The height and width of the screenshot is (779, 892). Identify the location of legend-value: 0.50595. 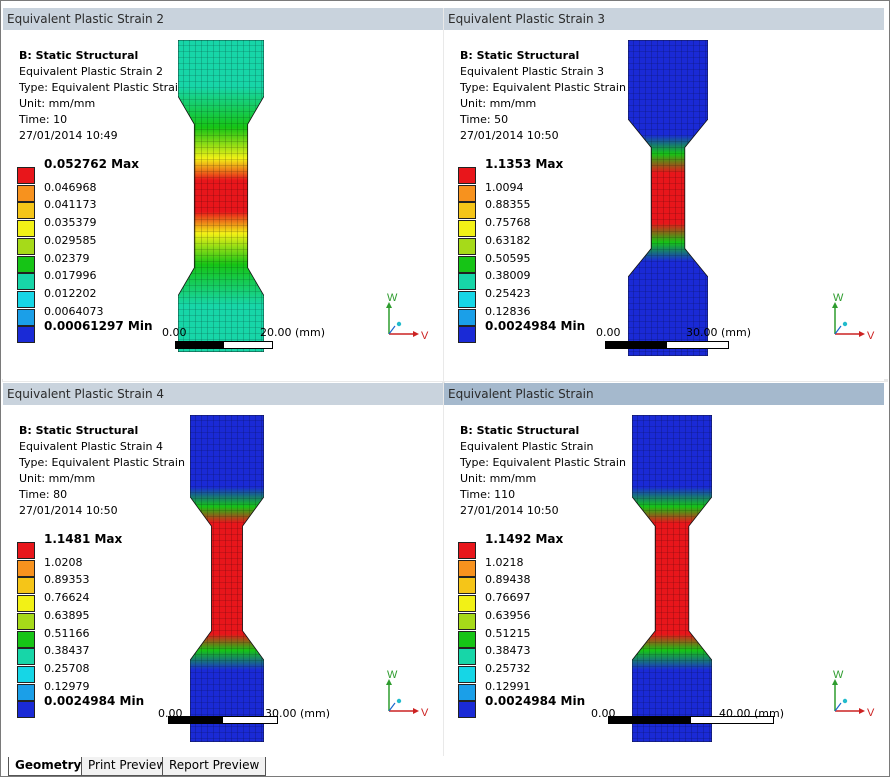
(508, 258).